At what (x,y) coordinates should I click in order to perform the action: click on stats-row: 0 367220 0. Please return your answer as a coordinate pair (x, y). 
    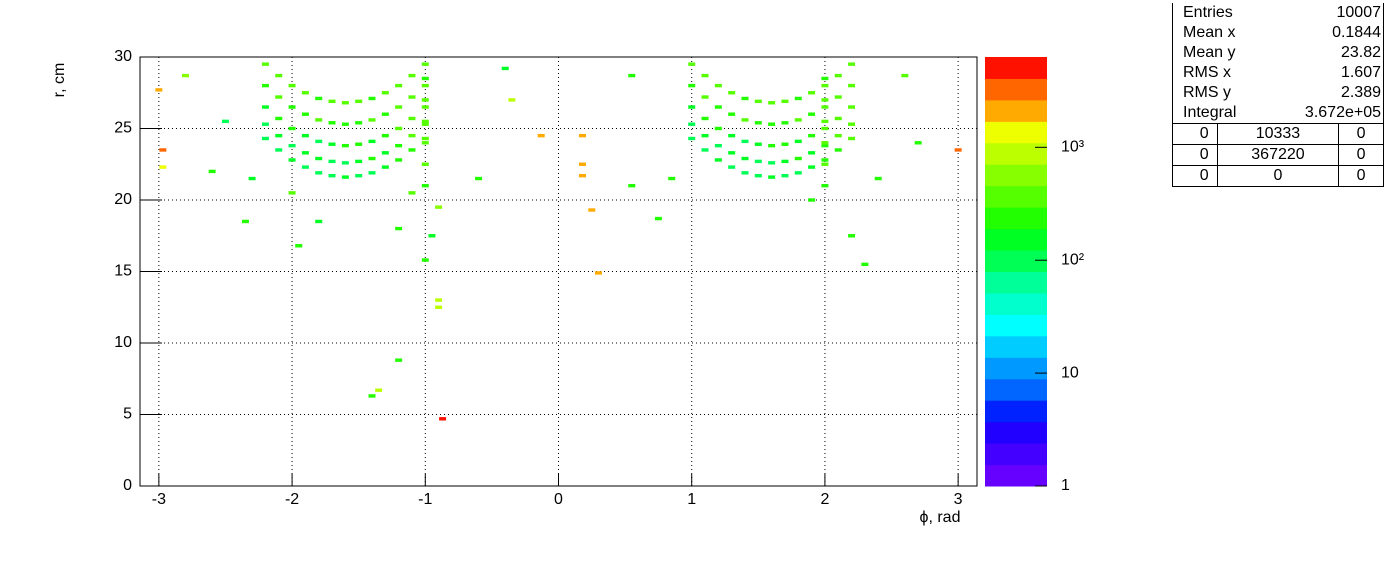
    Looking at the image, I should click on (1278, 155).